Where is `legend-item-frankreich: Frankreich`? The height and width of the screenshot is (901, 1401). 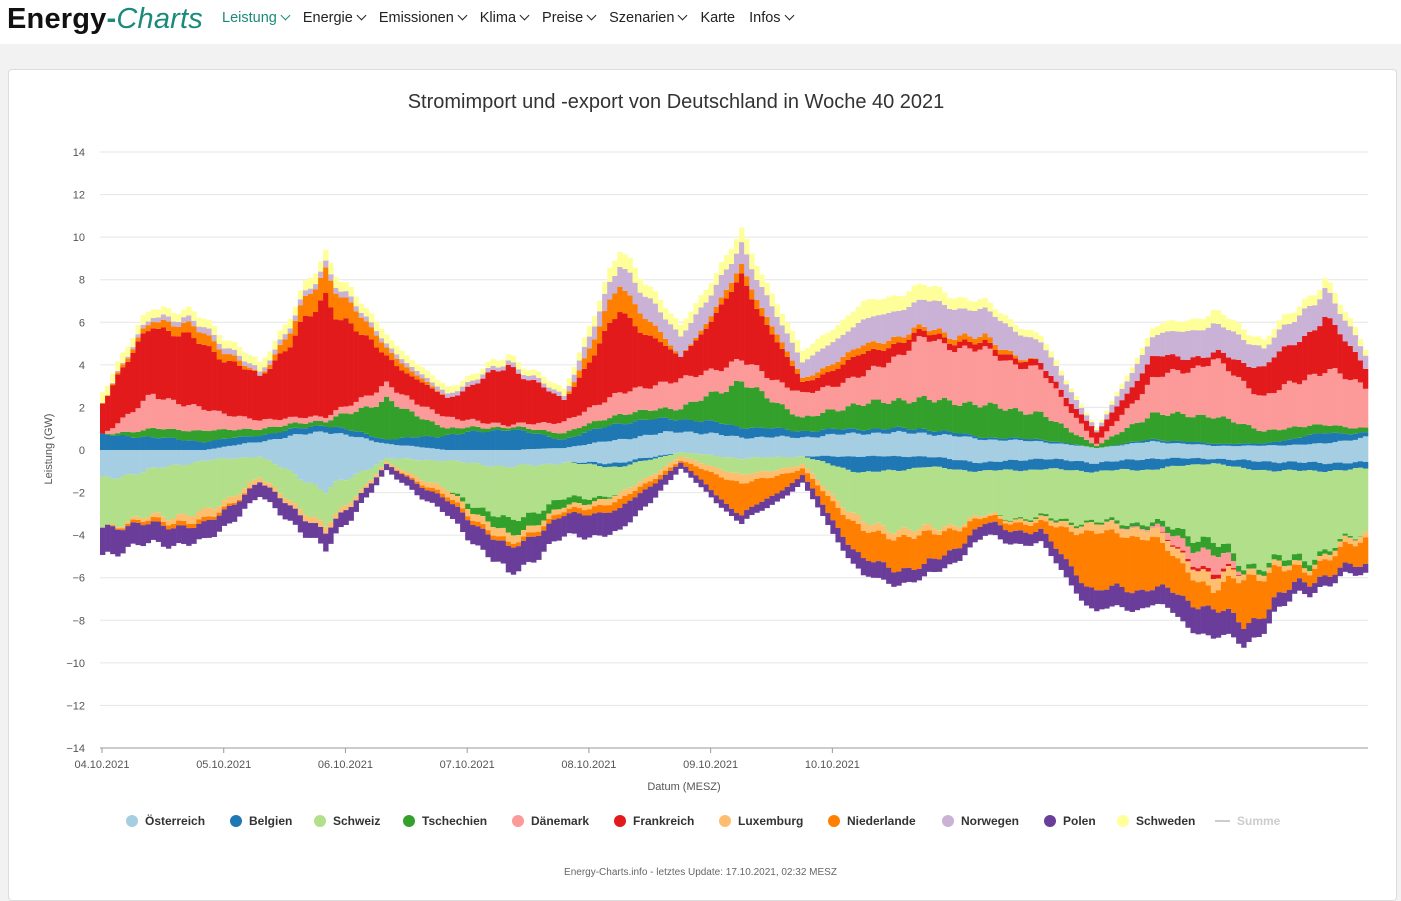 legend-item-frankreich: Frankreich is located at coordinates (654, 821).